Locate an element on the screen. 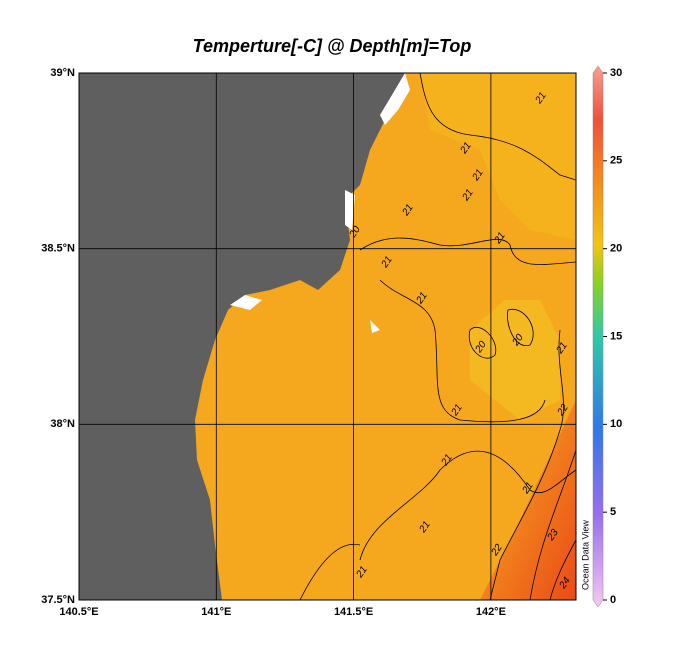 This screenshot has height=665, width=684. colorbar-tick-label: 15 is located at coordinates (616, 336).